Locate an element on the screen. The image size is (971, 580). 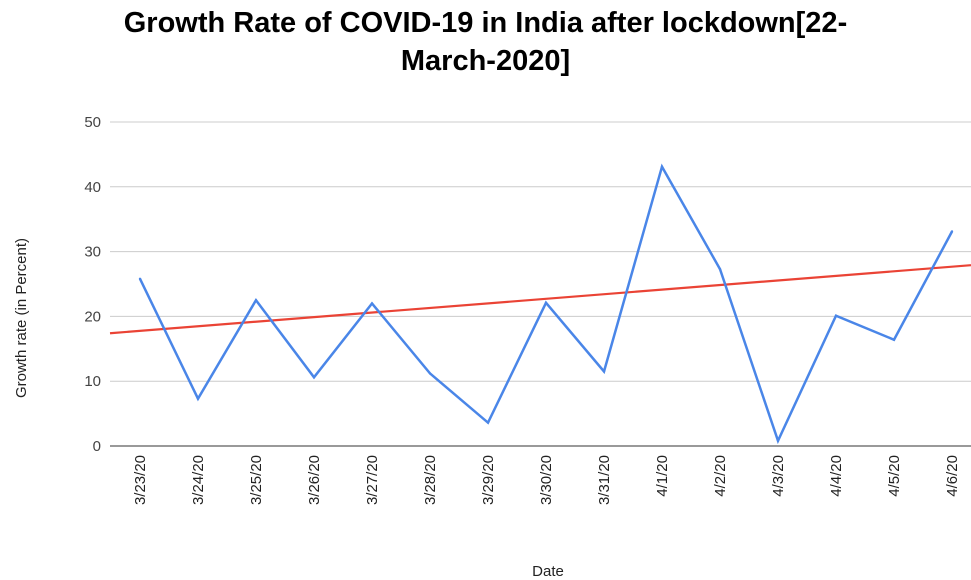
y-tick-label: 20 is located at coordinates (92, 316).